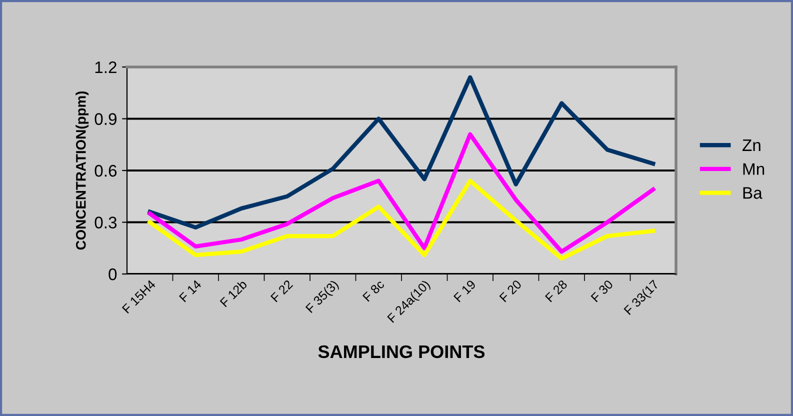  Describe the element at coordinates (234, 293) in the screenshot. I see `x-tick-label: F 12b` at that location.